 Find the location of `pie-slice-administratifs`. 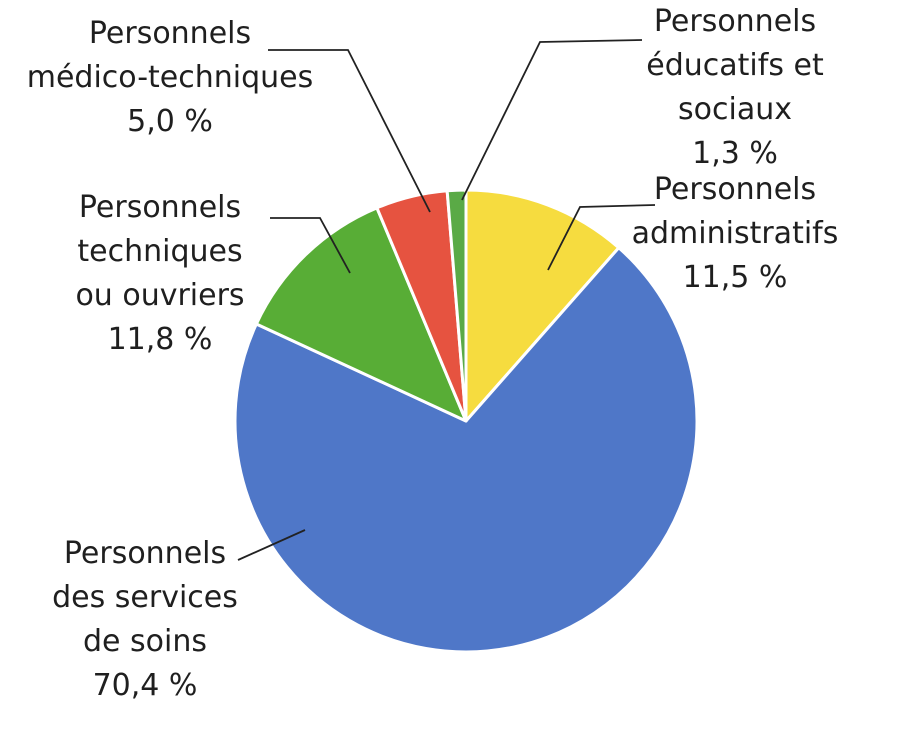

pie-slice-administratifs is located at coordinates (542, 305).